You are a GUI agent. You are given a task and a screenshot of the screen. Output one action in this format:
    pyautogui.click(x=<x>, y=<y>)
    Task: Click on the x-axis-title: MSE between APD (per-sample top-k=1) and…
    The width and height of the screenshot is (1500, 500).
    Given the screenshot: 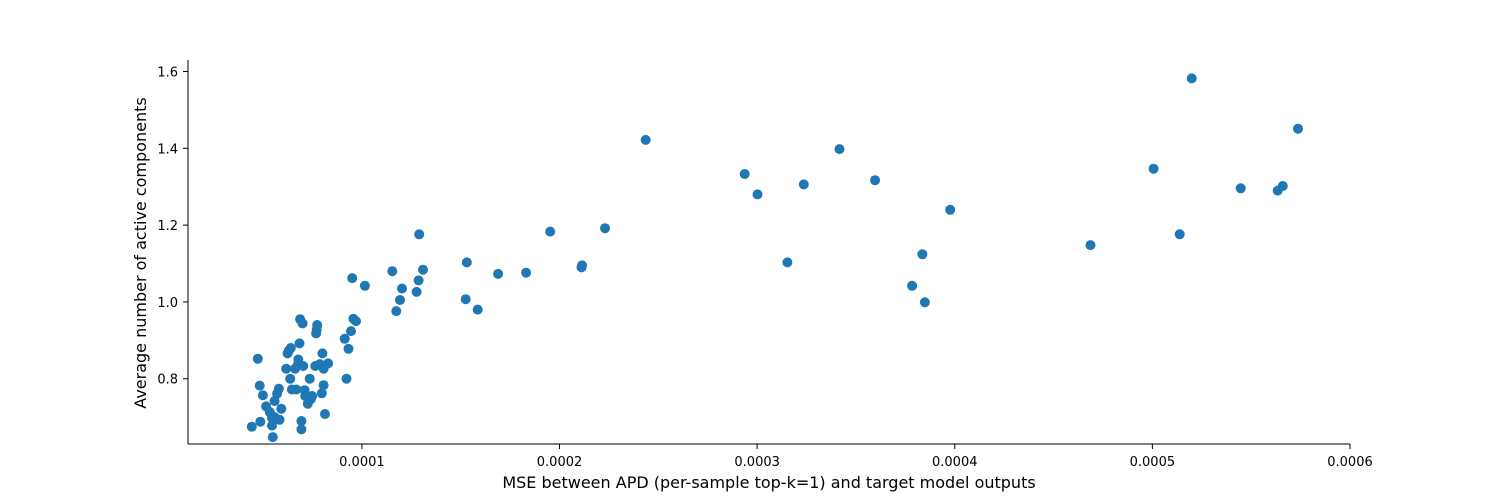 What is the action you would take?
    pyautogui.click(x=768, y=482)
    